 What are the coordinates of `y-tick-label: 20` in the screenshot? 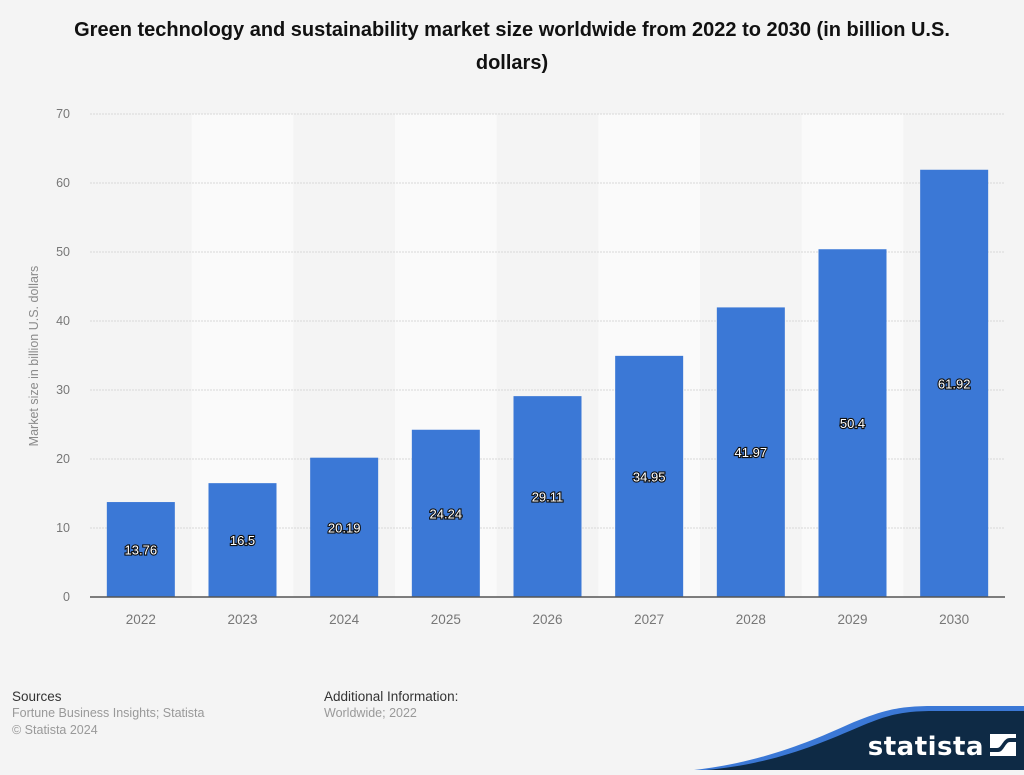 It's located at (63, 459).